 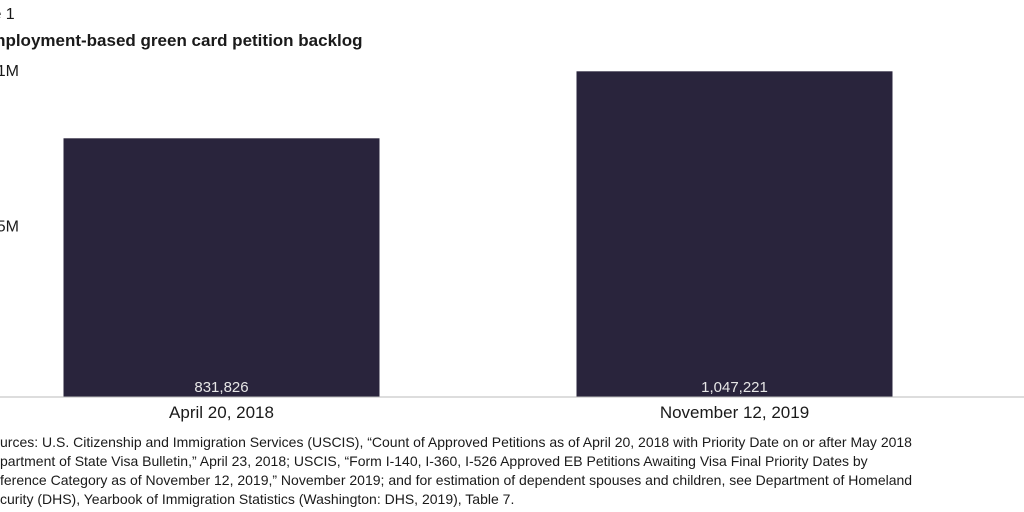 What do you see at coordinates (221, 387) in the screenshot?
I see `value-label: 831,826` at bounding box center [221, 387].